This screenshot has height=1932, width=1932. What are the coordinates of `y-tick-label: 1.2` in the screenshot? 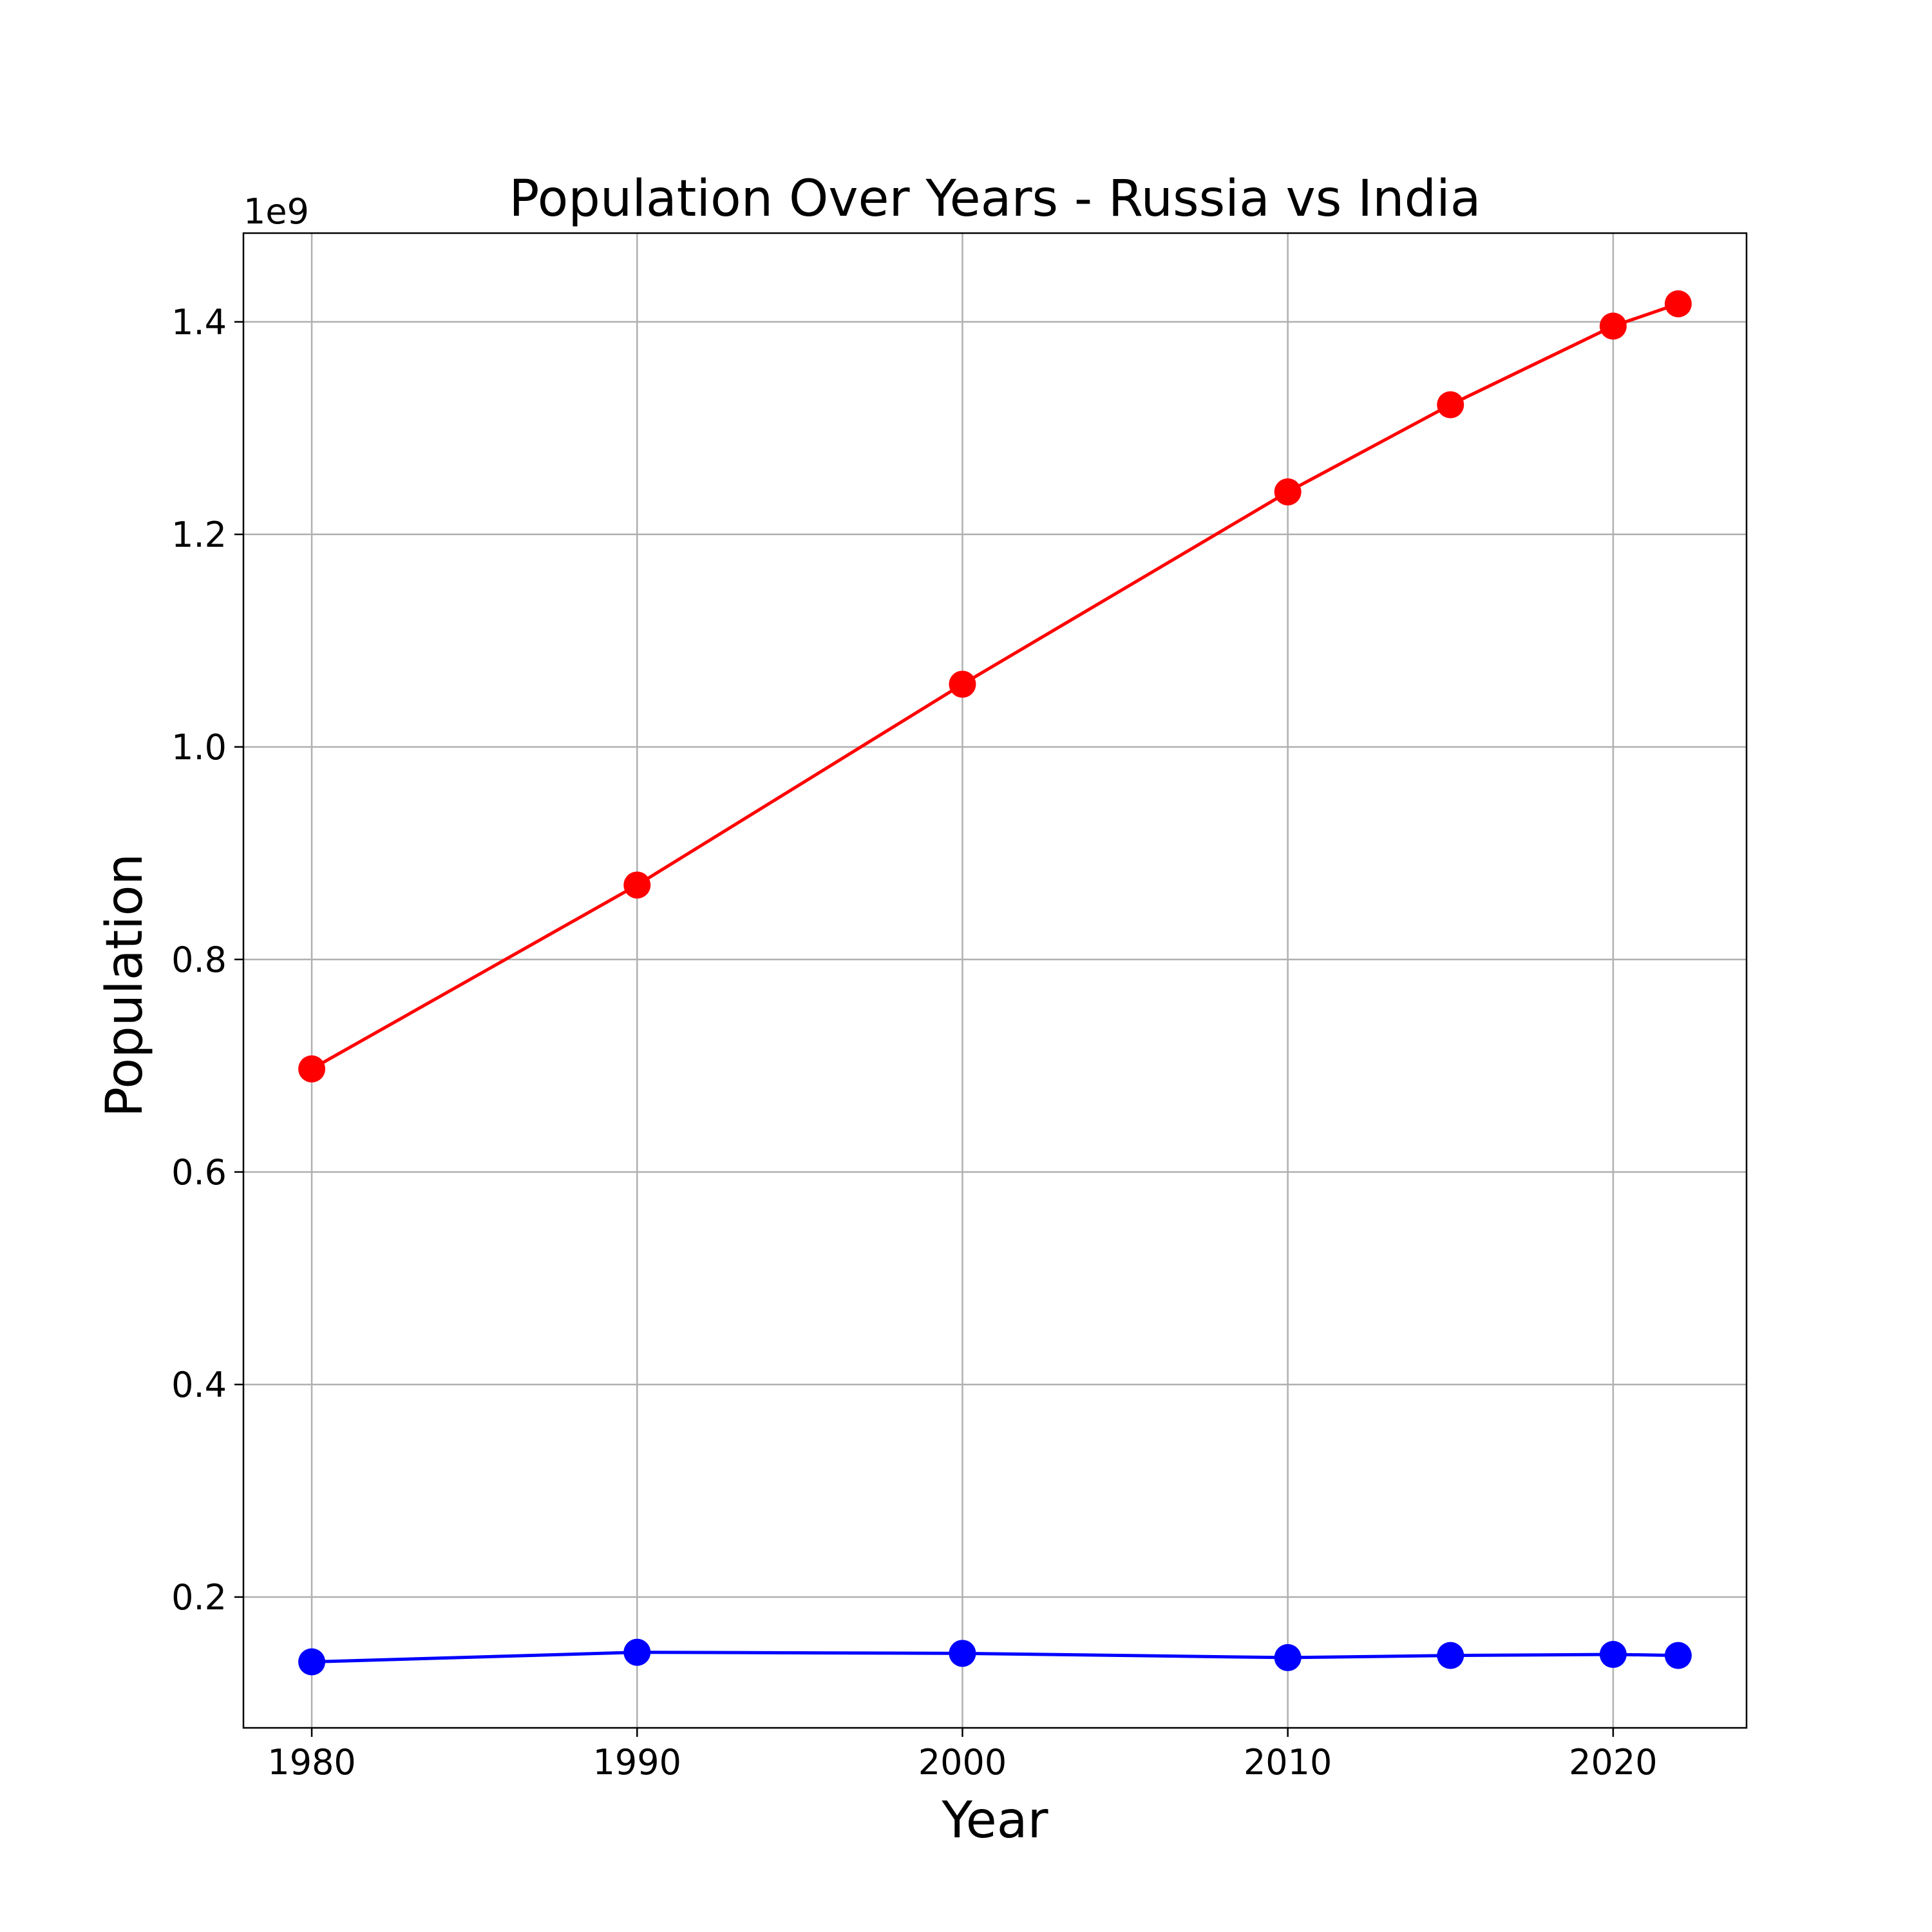 It's located at (199, 535).